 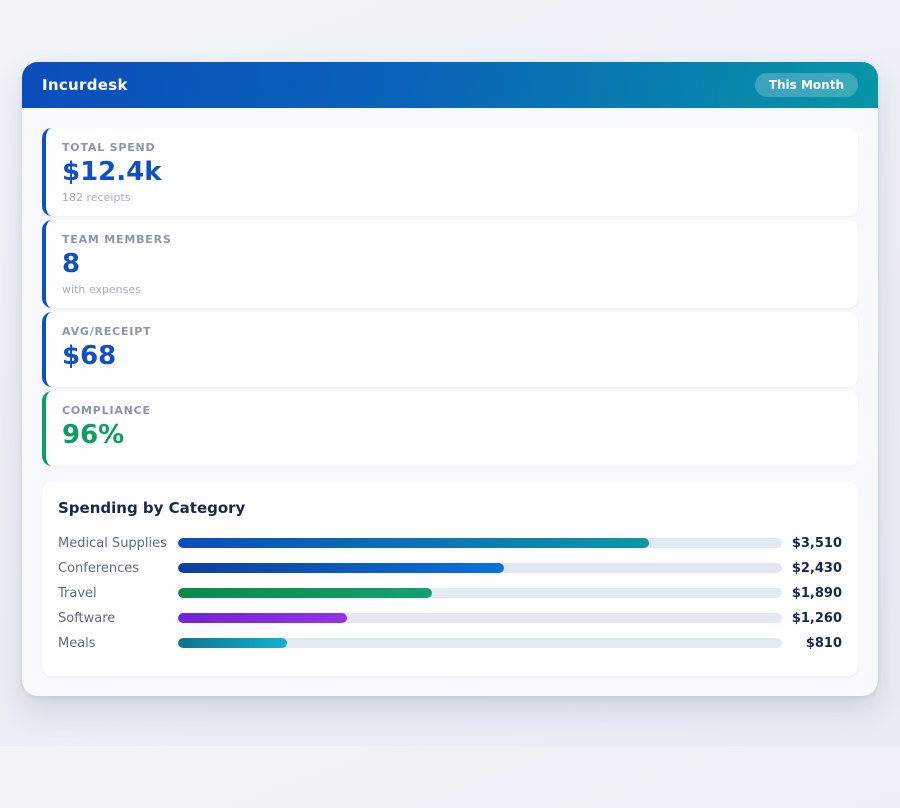 I want to click on category-row-meals: Meals $810, so click(x=450, y=643).